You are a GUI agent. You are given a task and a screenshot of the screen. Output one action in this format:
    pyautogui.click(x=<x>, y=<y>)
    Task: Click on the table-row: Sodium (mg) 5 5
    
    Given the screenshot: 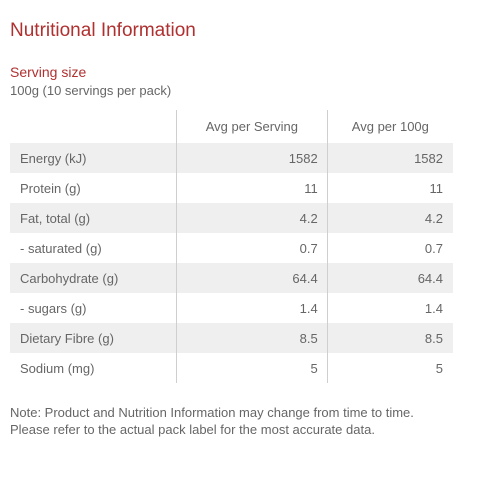 What is the action you would take?
    pyautogui.click(x=231, y=368)
    